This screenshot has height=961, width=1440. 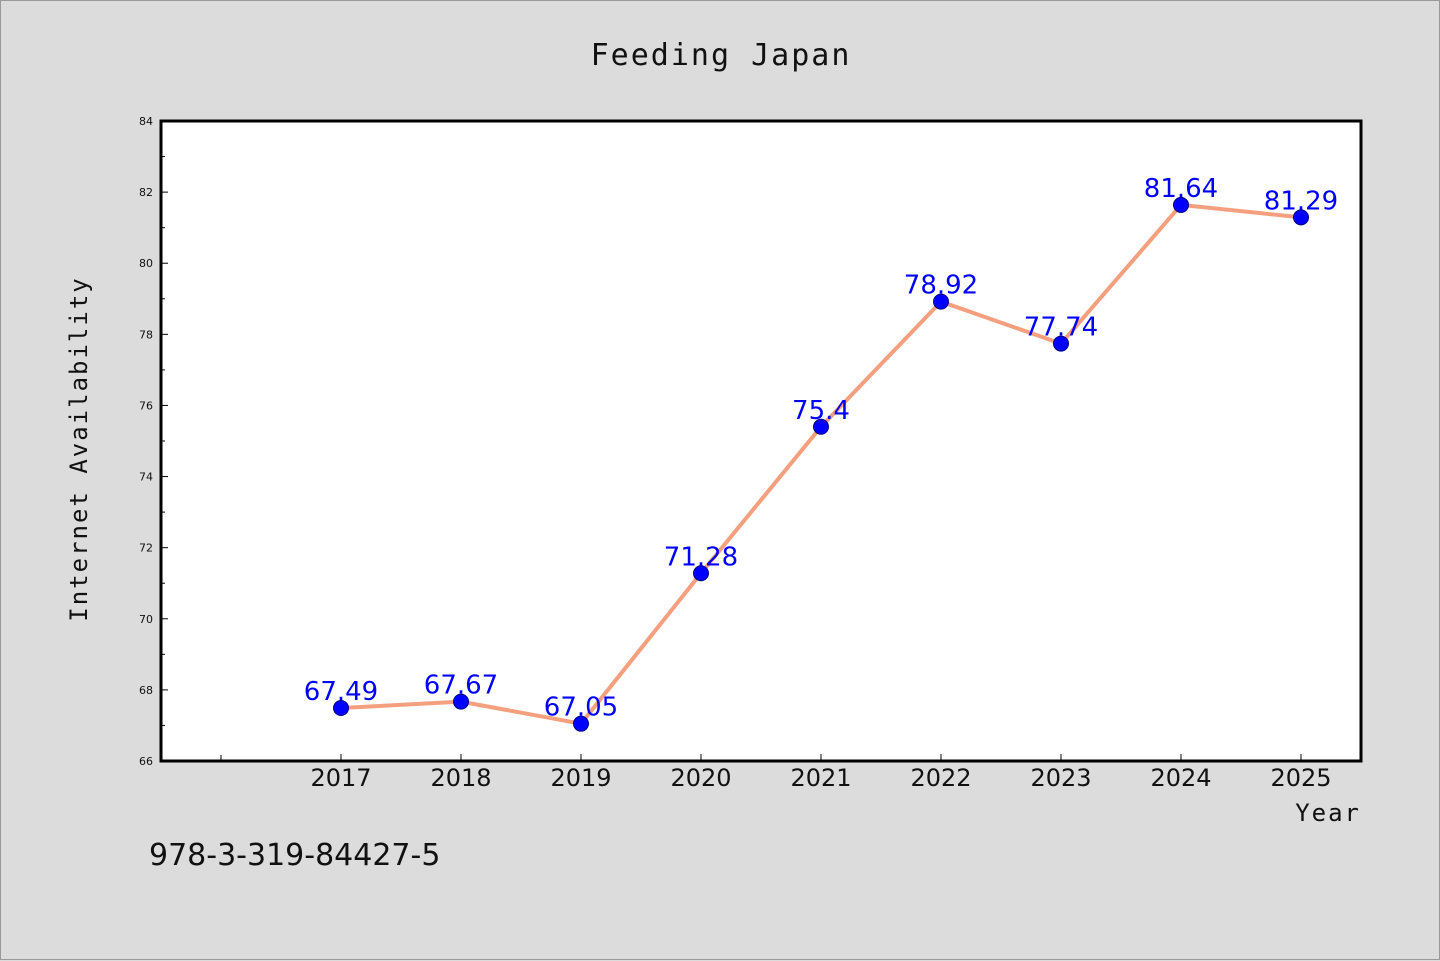 What do you see at coordinates (146, 477) in the screenshot?
I see `y-tick-label: 74` at bounding box center [146, 477].